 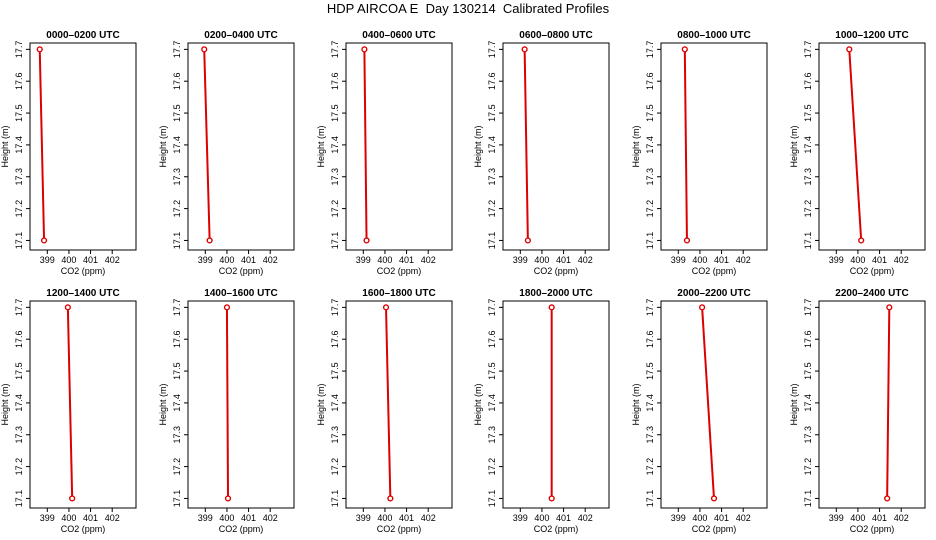 I want to click on panel-title: 2200–2400 UTC, so click(x=871, y=293).